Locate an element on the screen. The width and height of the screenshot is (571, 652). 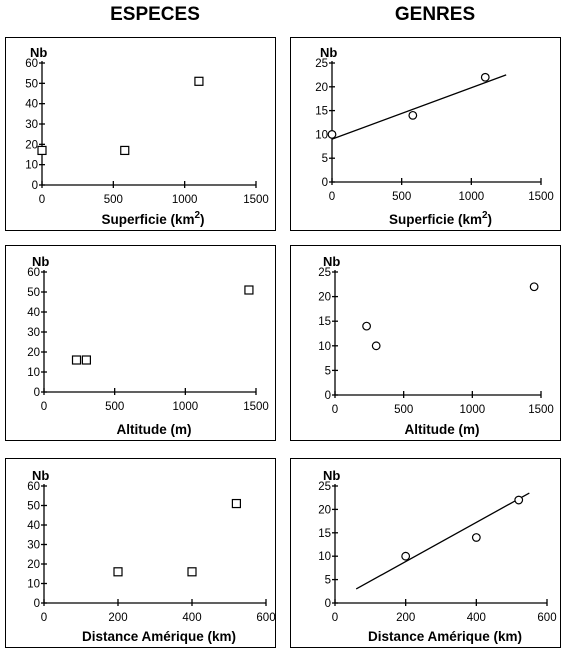
chart-panel-genres-superficie: 0 5 10 15 20 25 0 500 1000 1500 Nb Superficie (km2) is located at coordinates (425, 134).